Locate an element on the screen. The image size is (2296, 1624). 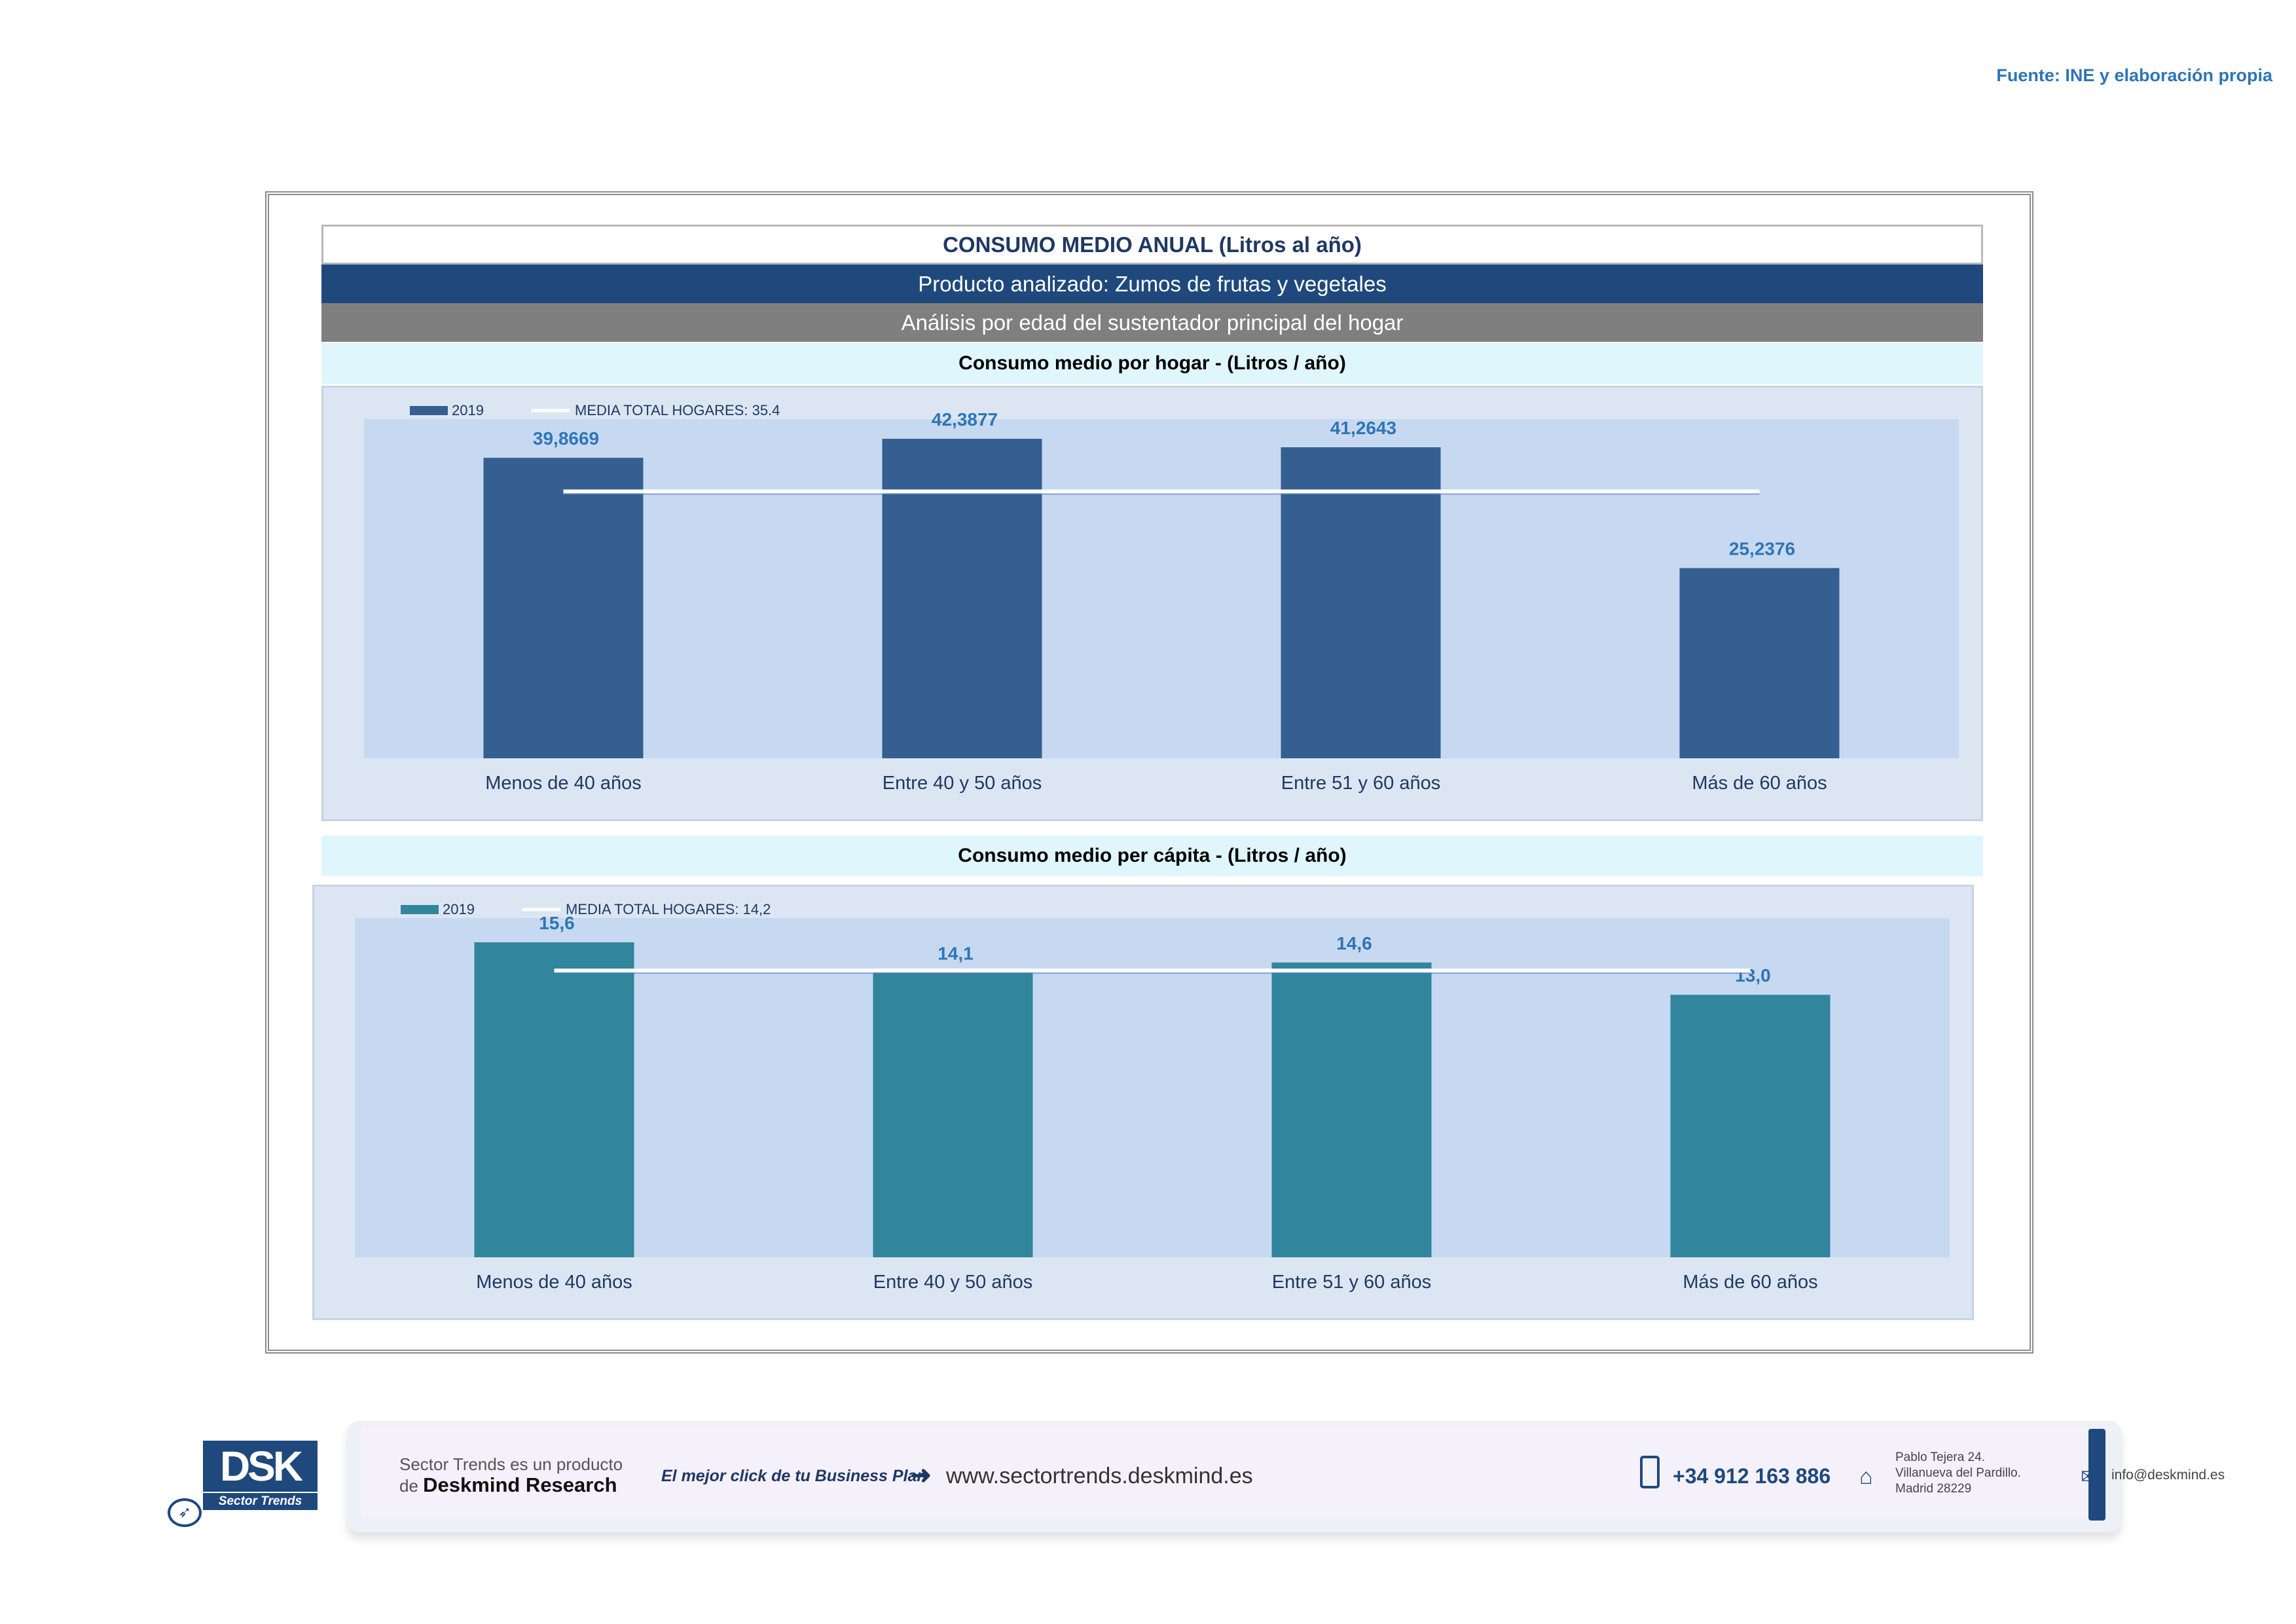
dsk-logo: DSK Sector Trends ➶ is located at coordinates (242, 1486).